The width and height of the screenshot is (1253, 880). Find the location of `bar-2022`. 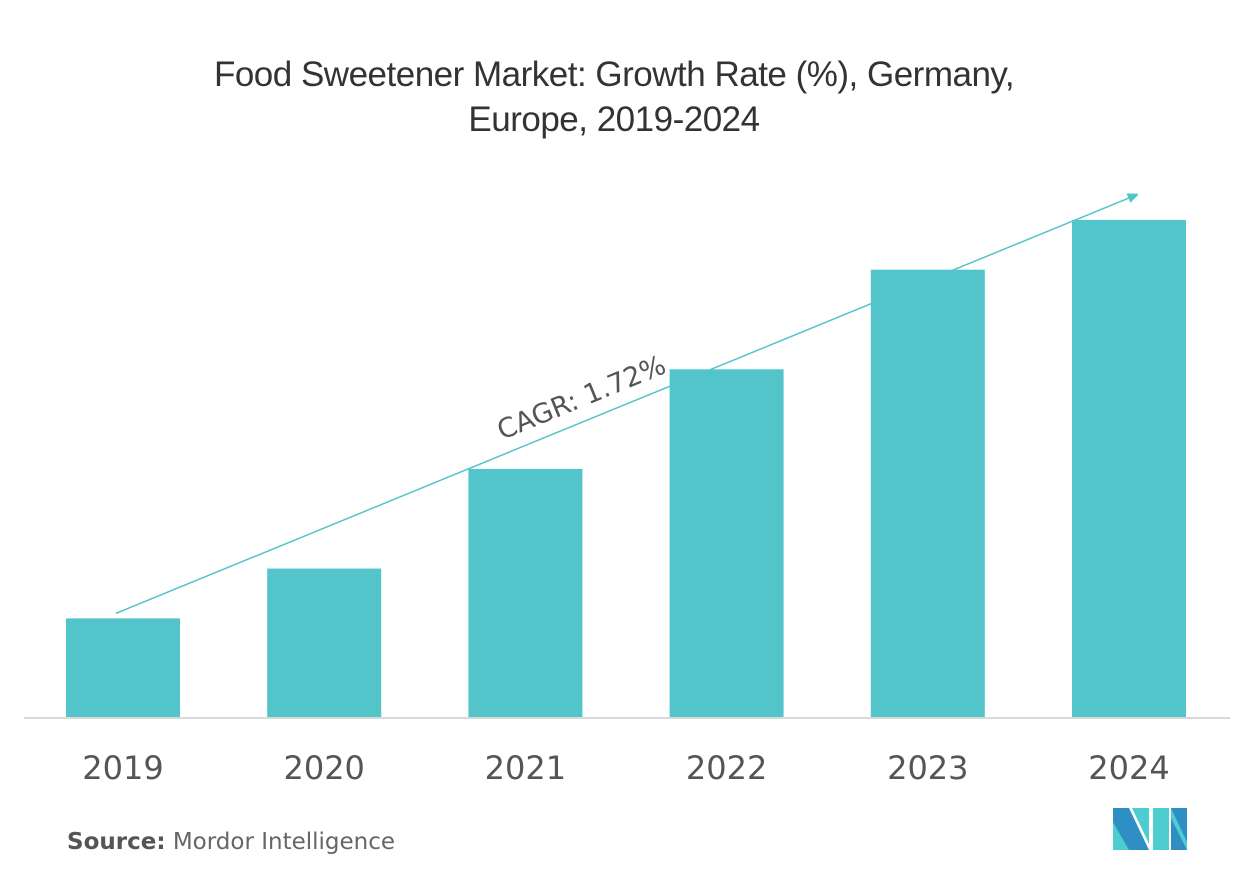

bar-2022 is located at coordinates (726, 543).